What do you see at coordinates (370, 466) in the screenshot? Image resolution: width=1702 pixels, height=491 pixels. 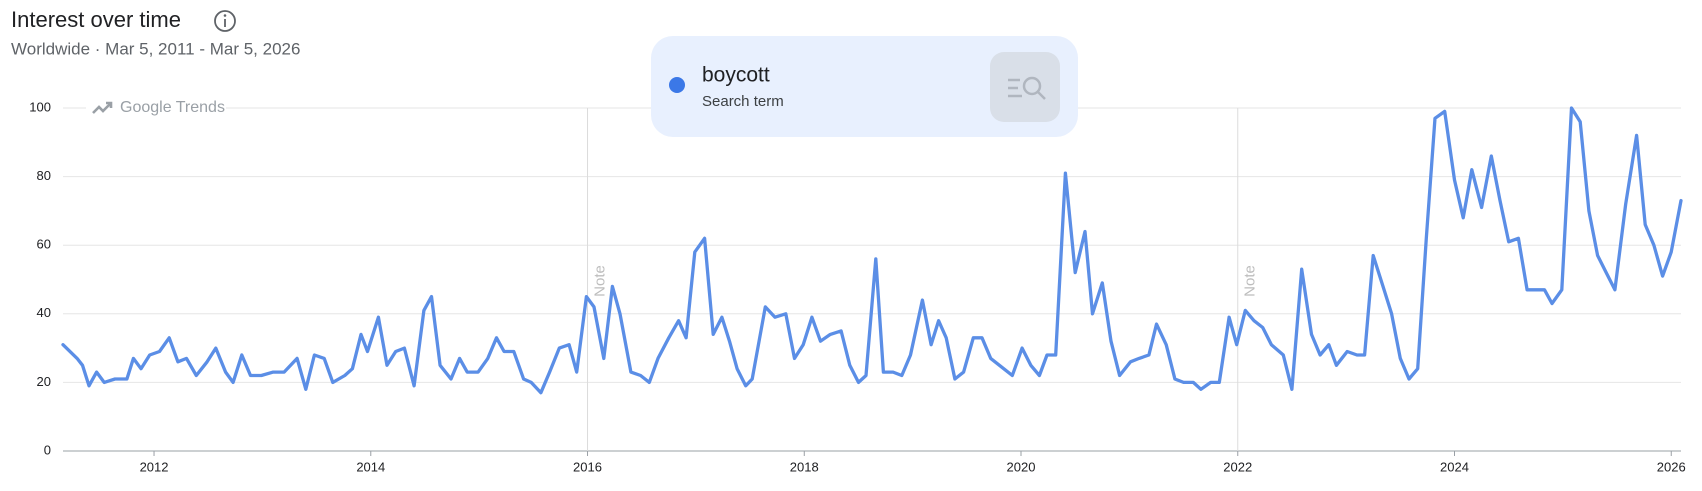 I see `x-tick-label: 2014` at bounding box center [370, 466].